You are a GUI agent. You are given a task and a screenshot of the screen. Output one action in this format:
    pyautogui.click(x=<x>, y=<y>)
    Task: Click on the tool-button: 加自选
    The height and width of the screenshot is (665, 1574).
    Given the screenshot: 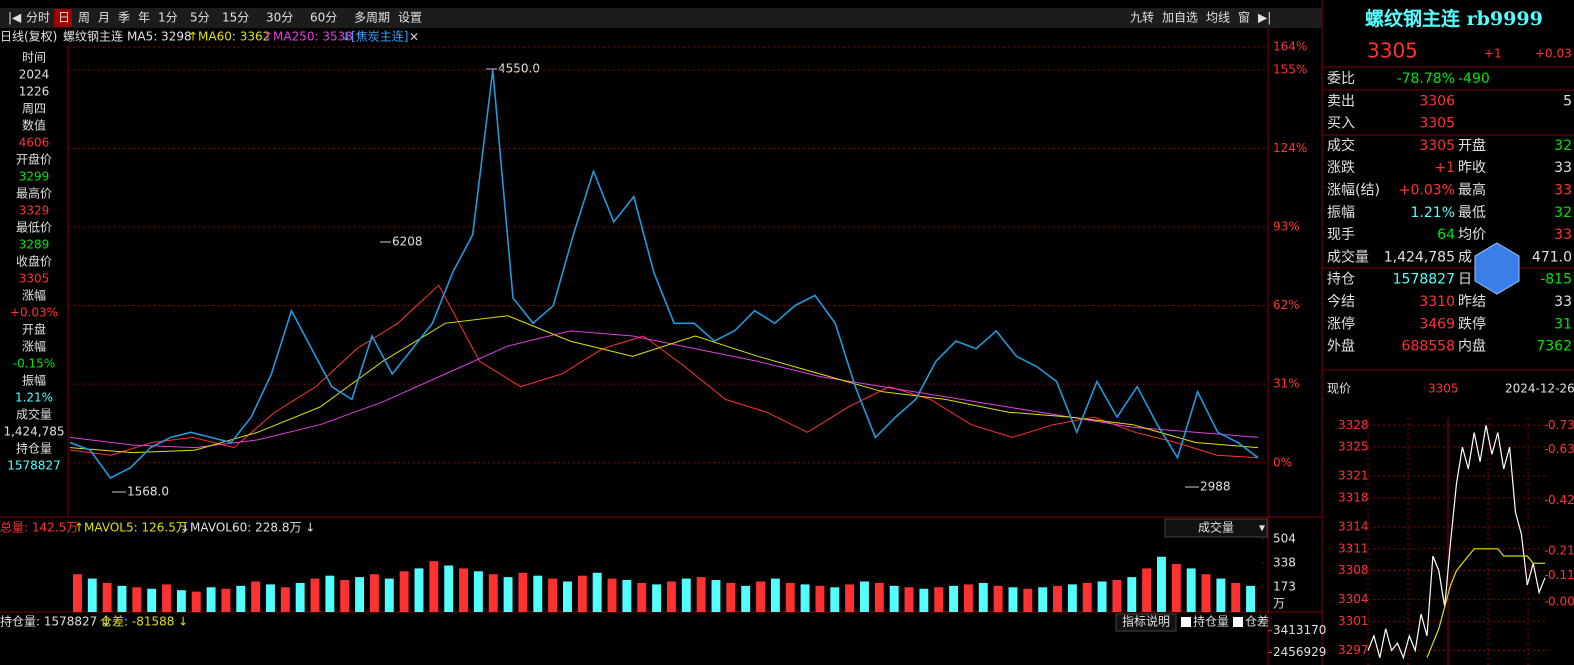 What is the action you would take?
    pyautogui.click(x=1180, y=18)
    